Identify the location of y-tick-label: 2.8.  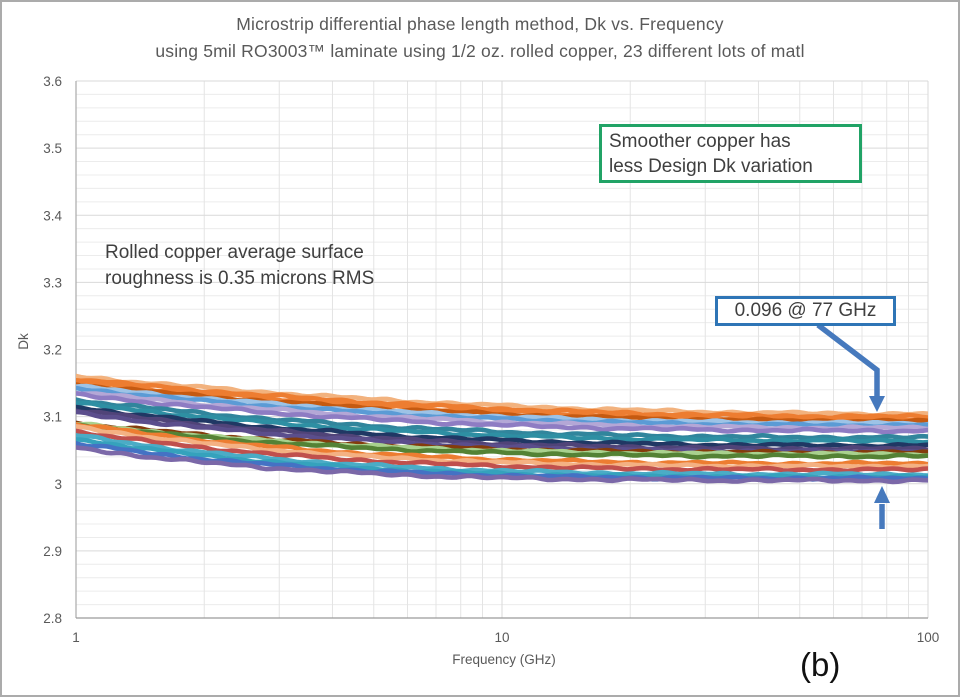
(52, 618).